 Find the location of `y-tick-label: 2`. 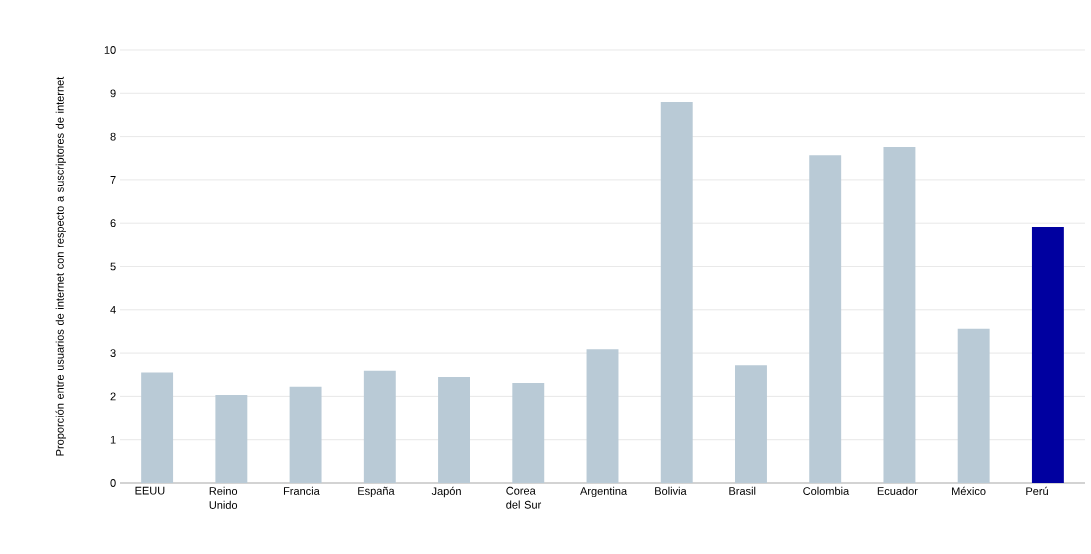

y-tick-label: 2 is located at coordinates (113, 396).